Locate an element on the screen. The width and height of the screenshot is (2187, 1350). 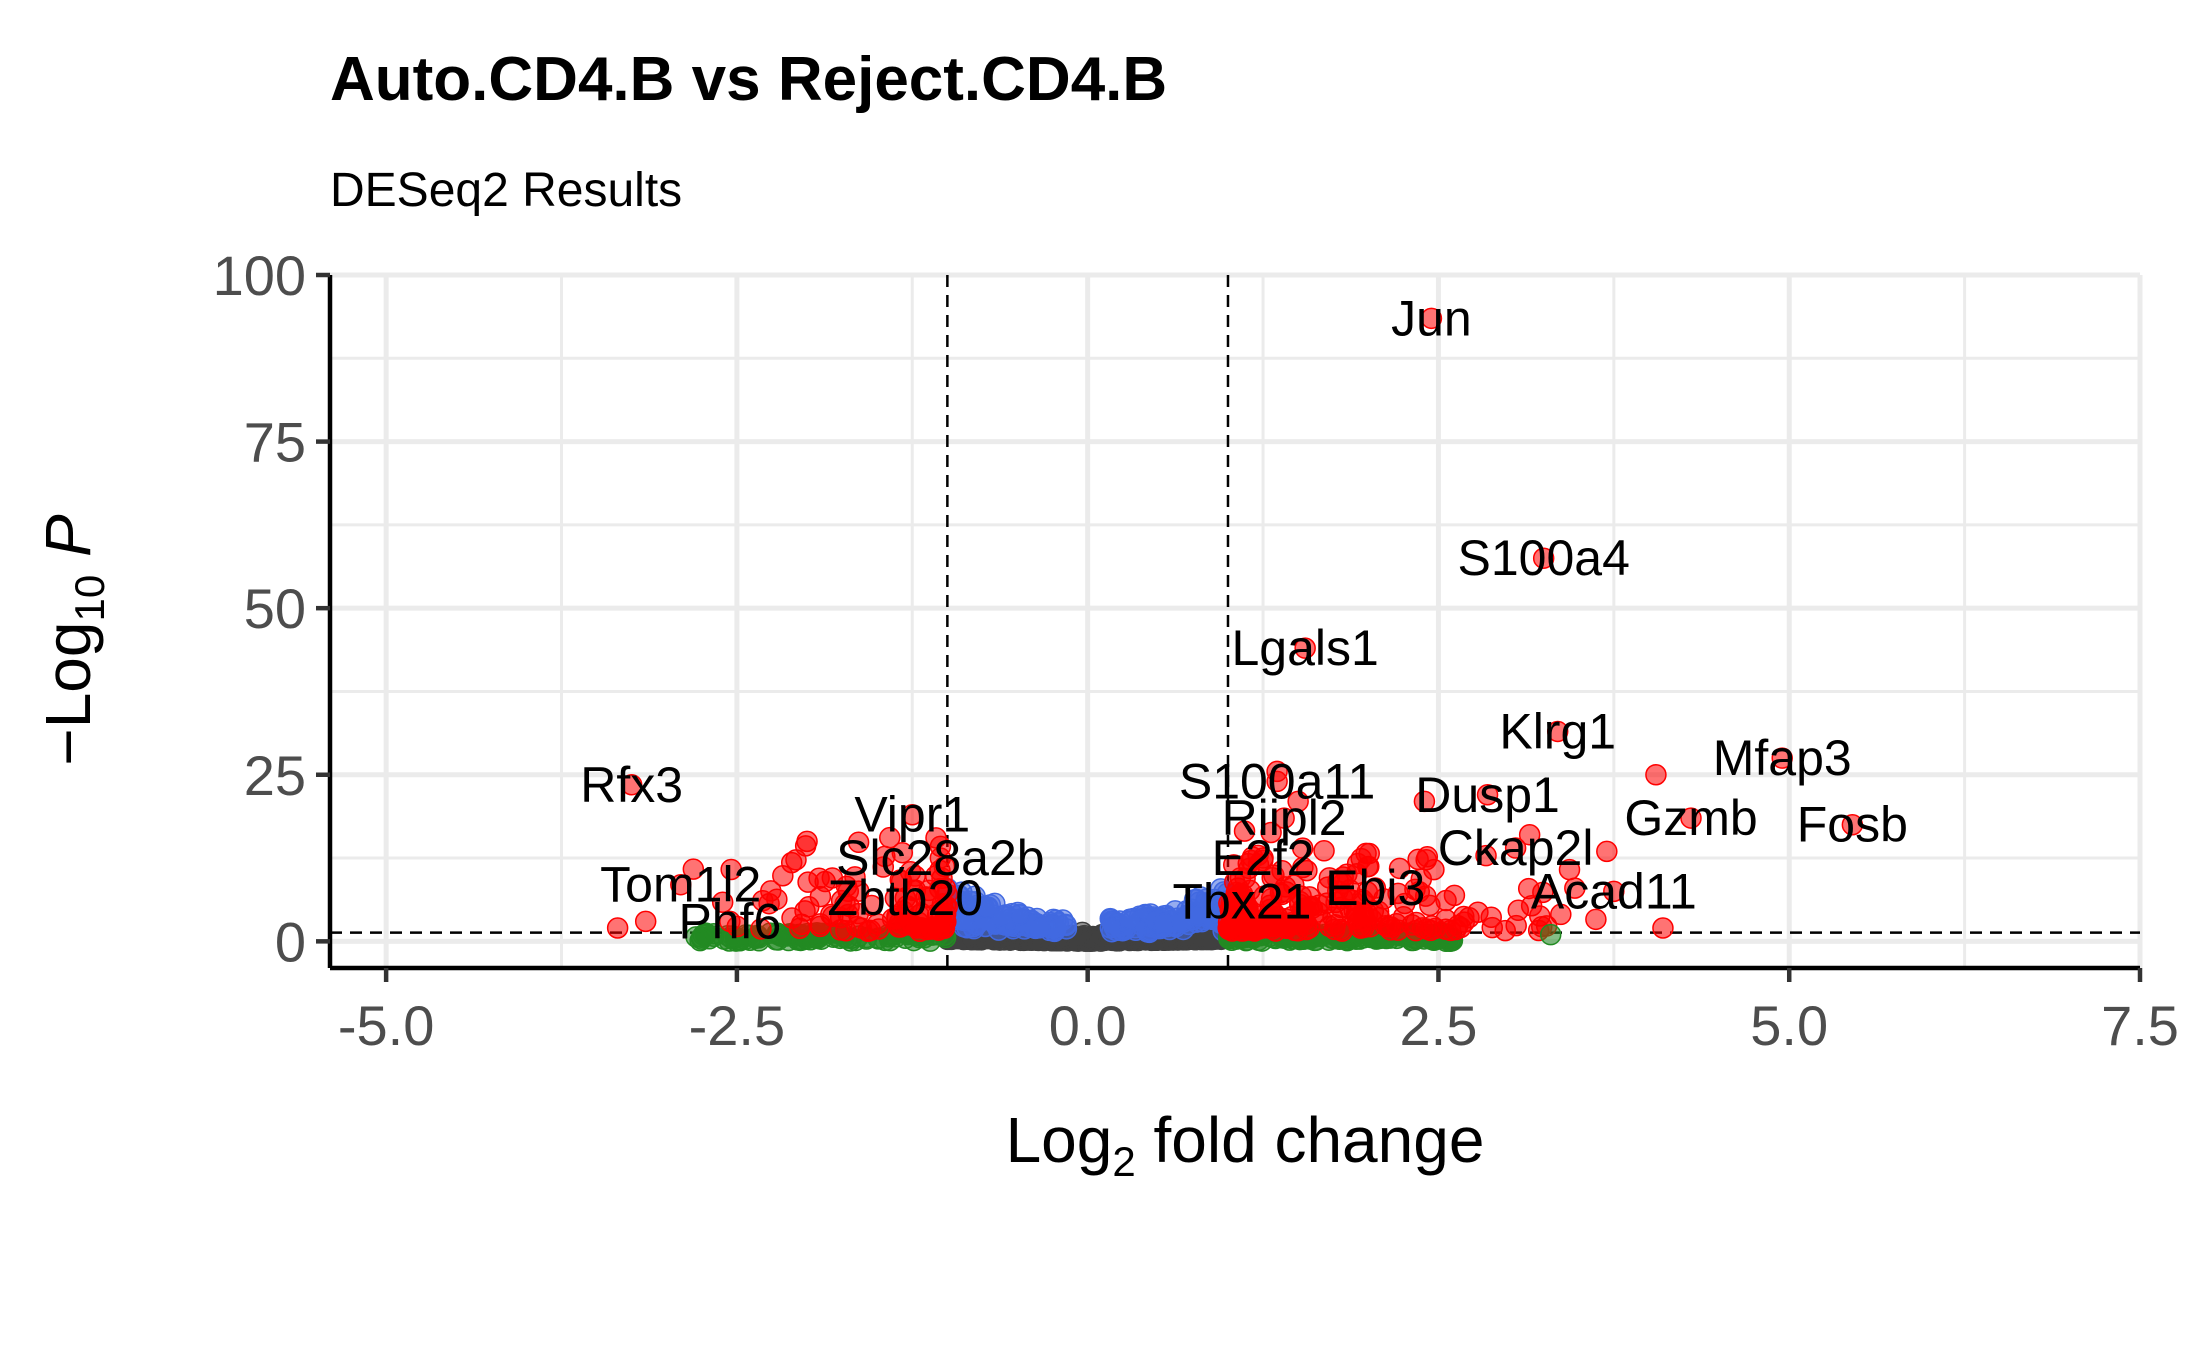
y-tick-label: 100 is located at coordinates (259, 275).